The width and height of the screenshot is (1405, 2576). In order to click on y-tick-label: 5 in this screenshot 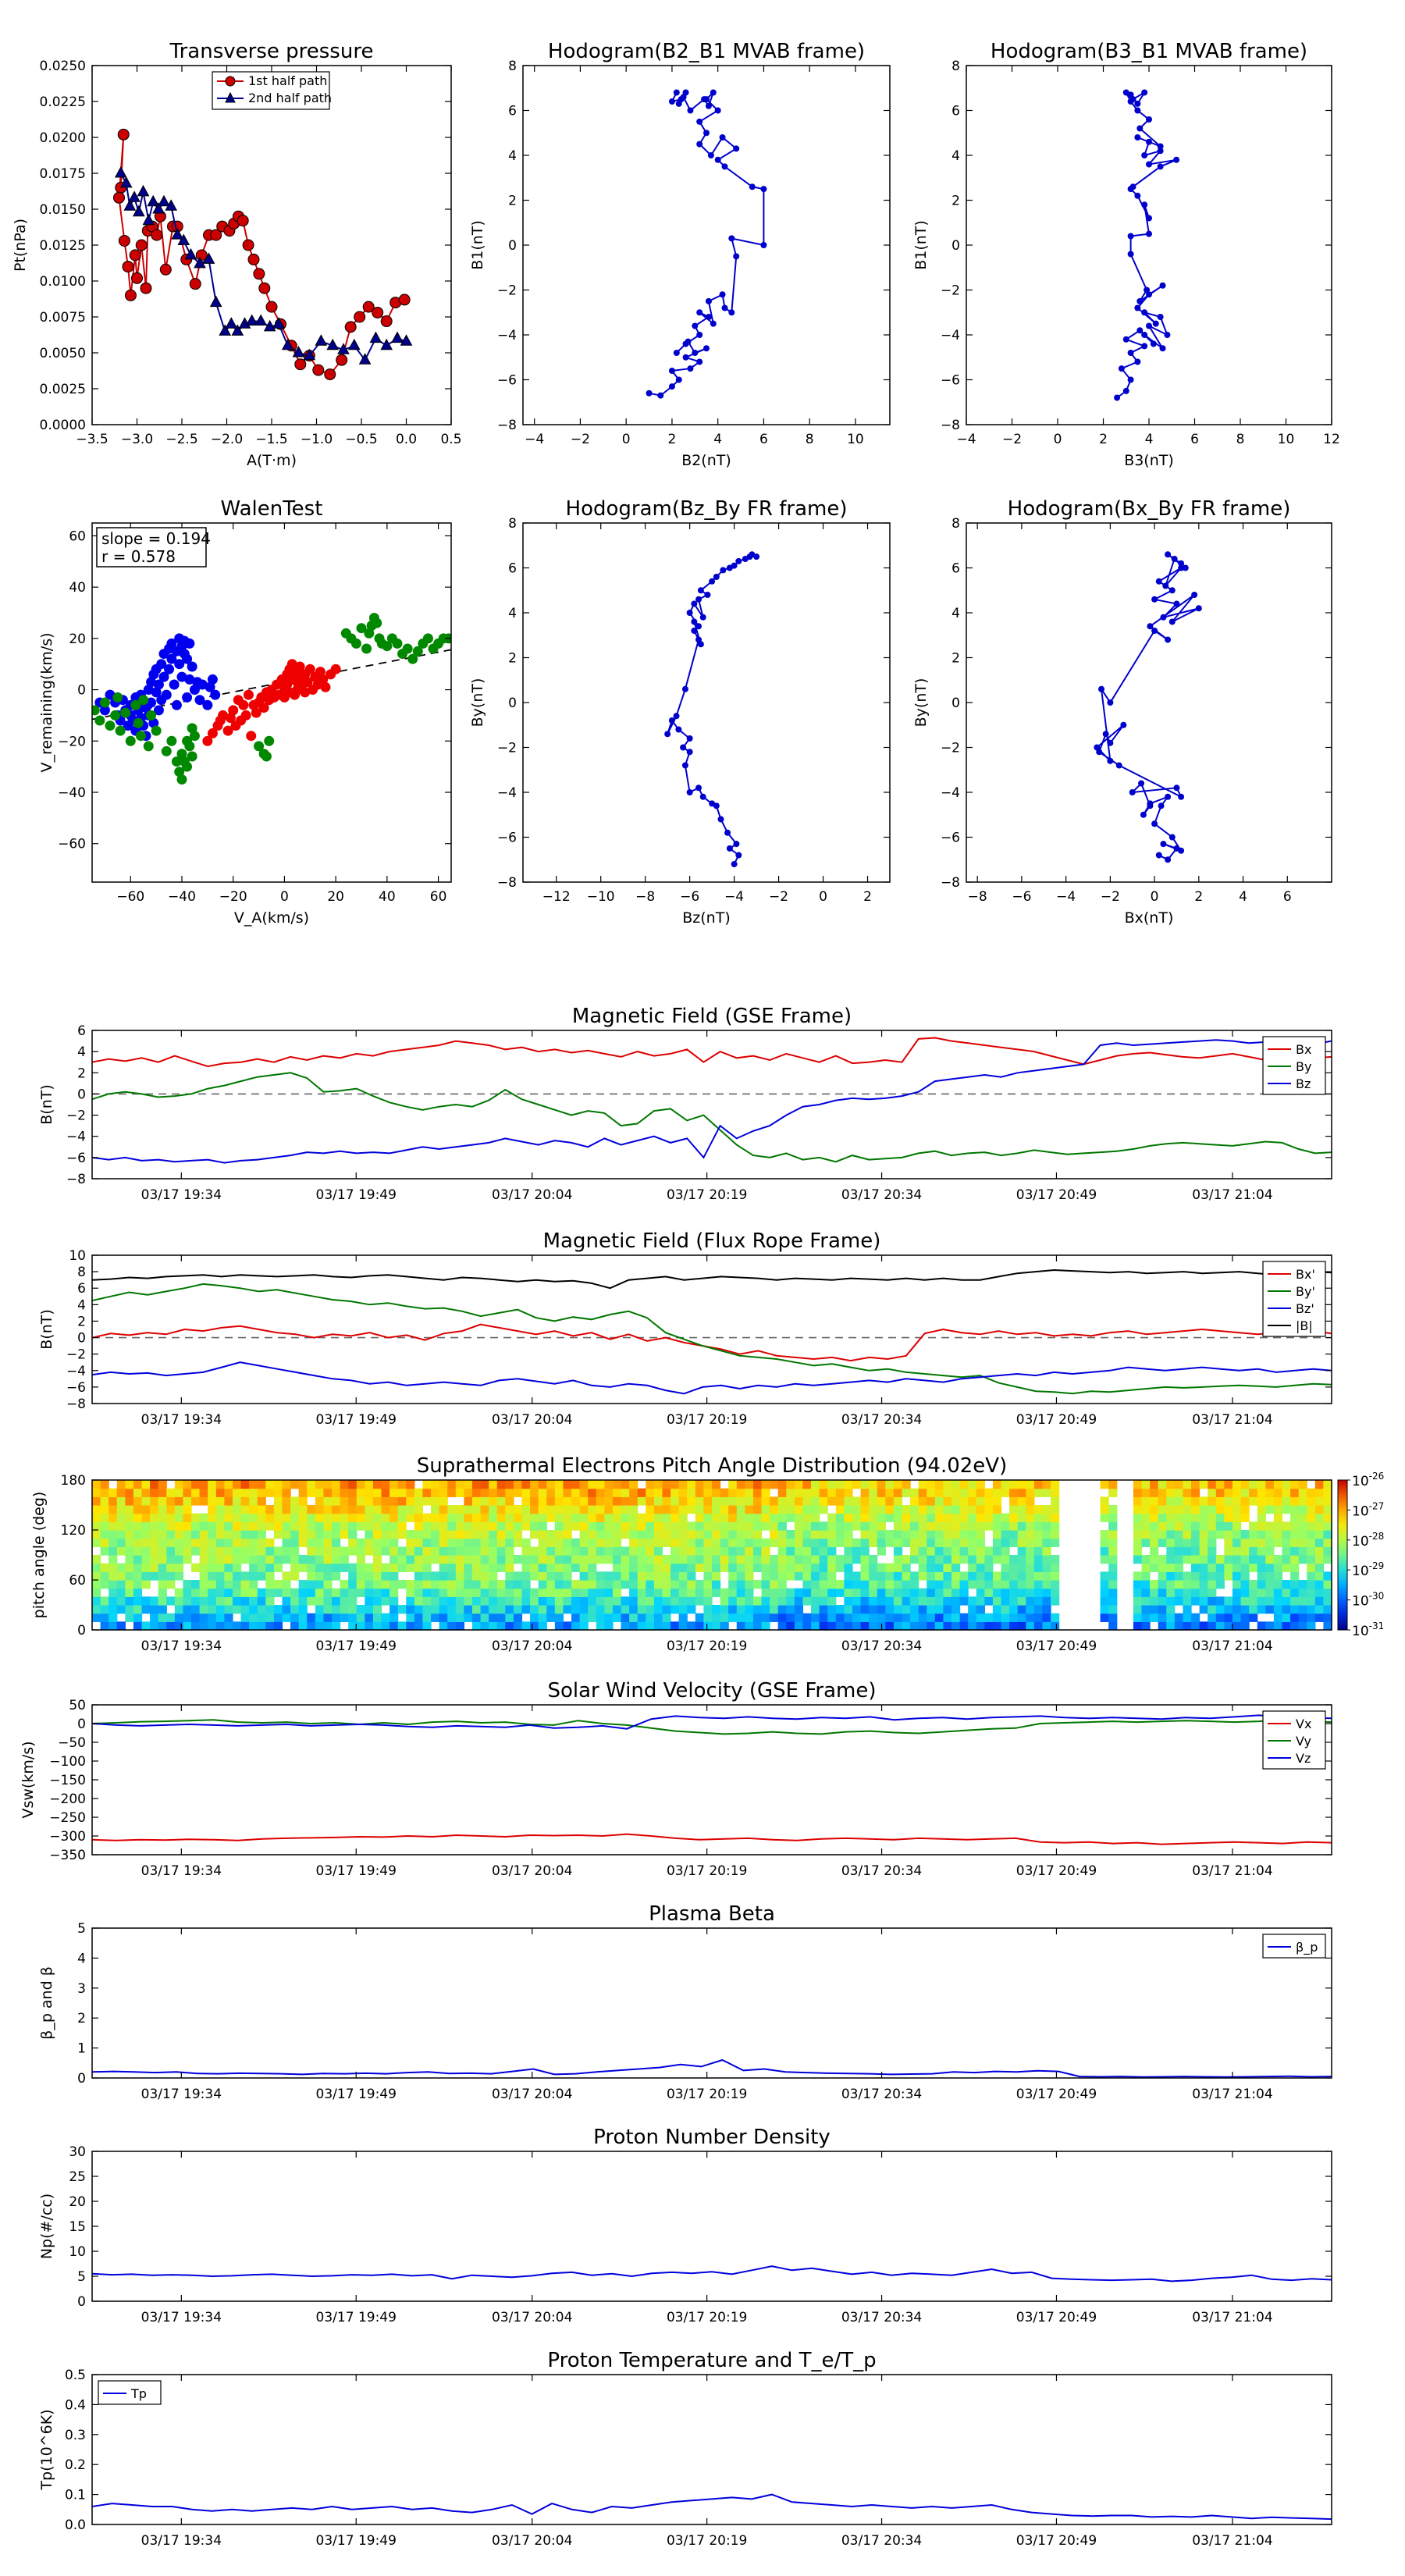, I will do `click(81, 1929)`.